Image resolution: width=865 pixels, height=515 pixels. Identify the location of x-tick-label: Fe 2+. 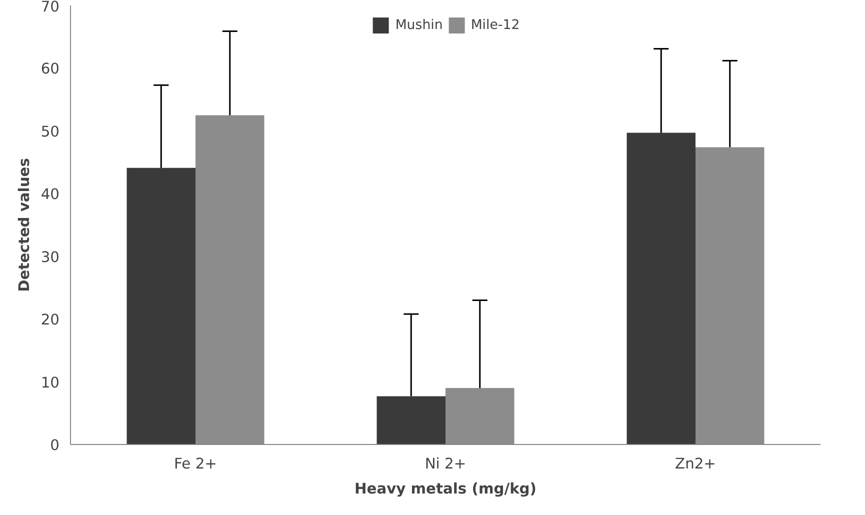
(195, 464).